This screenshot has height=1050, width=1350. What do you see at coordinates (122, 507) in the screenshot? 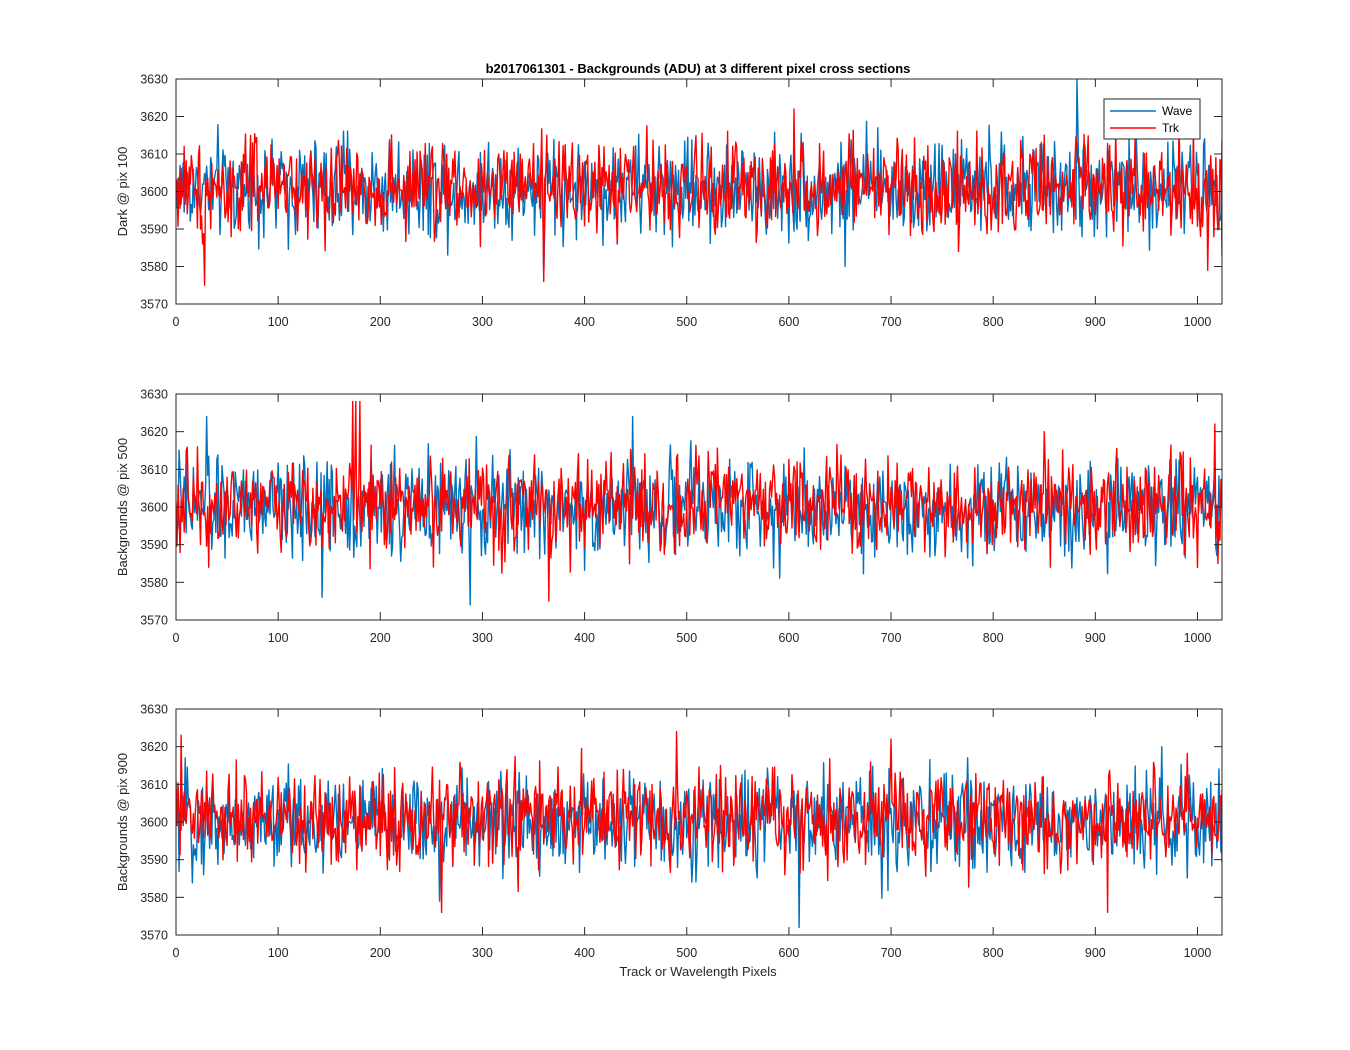
I see `y-axis-label: Backgrounds @ pix 500` at bounding box center [122, 507].